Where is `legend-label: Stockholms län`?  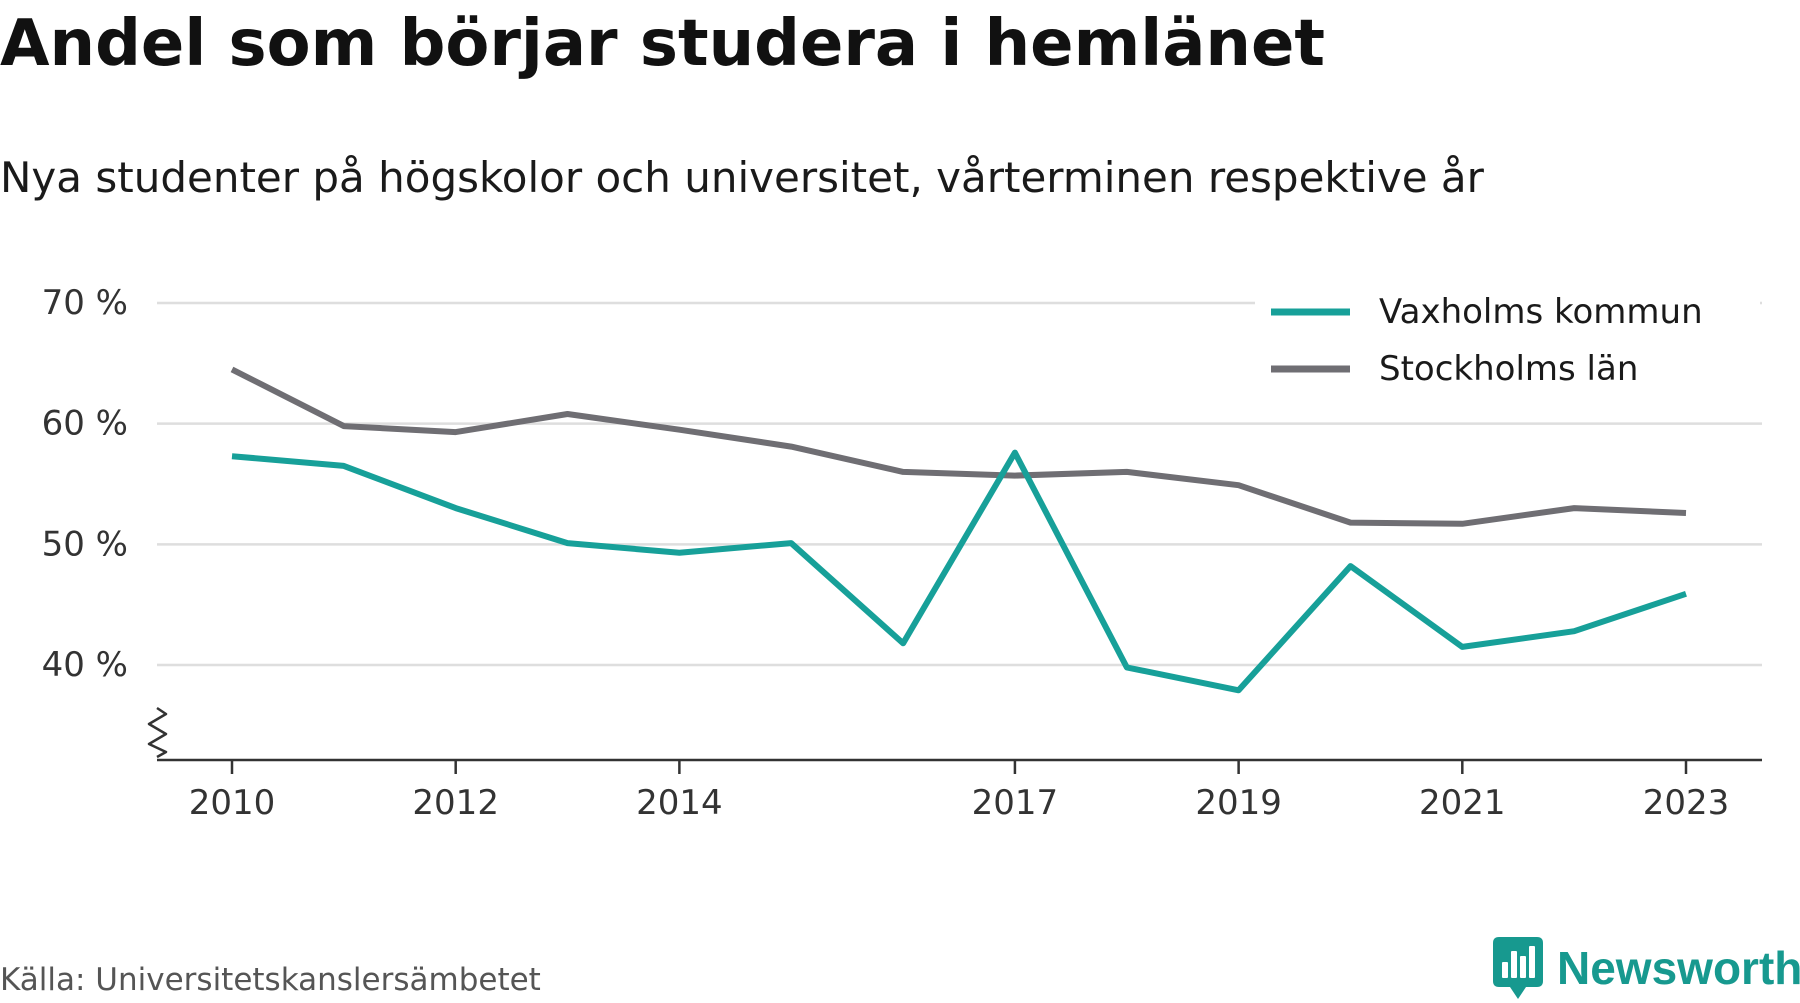 legend-label: Stockholms län is located at coordinates (1508, 369).